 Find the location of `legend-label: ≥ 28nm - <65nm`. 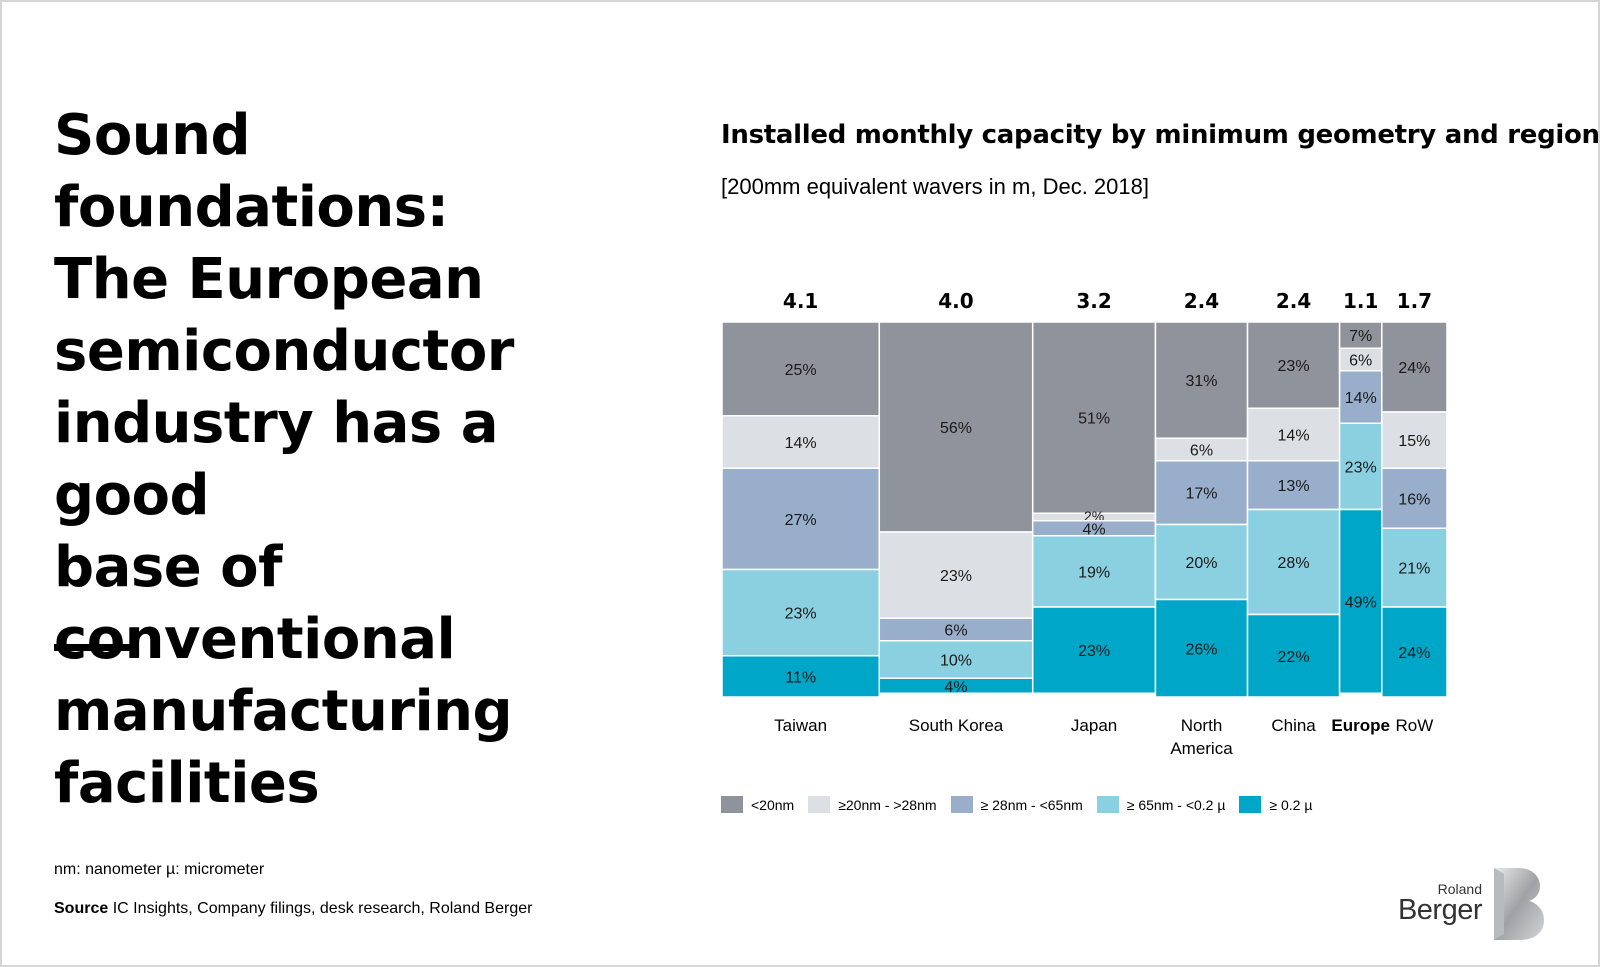

legend-label: ≥ 28nm - <65nm is located at coordinates (1031, 804).